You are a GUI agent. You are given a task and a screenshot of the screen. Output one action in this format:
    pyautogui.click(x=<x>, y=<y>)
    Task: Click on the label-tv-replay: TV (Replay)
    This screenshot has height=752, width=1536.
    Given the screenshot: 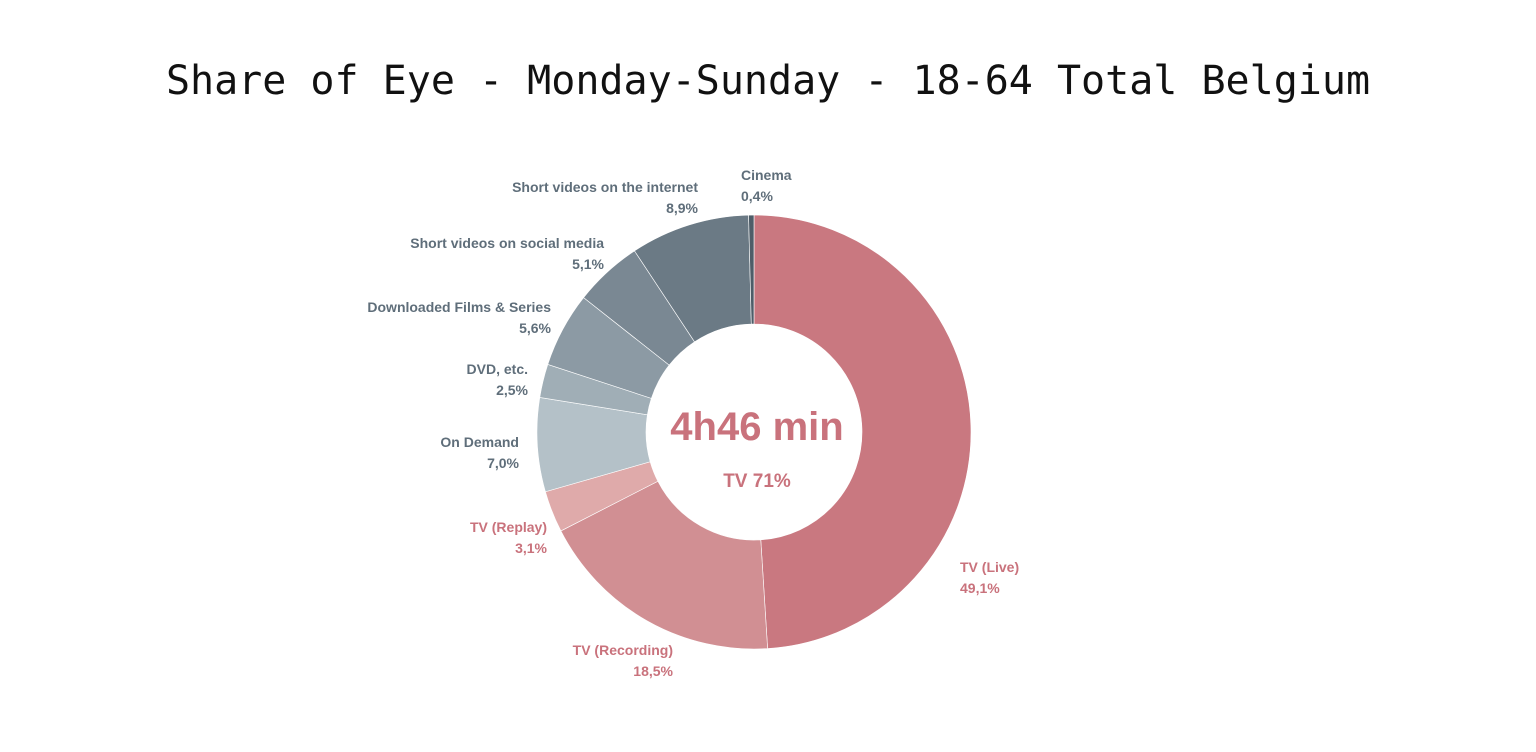 What is the action you would take?
    pyautogui.click(x=508, y=527)
    